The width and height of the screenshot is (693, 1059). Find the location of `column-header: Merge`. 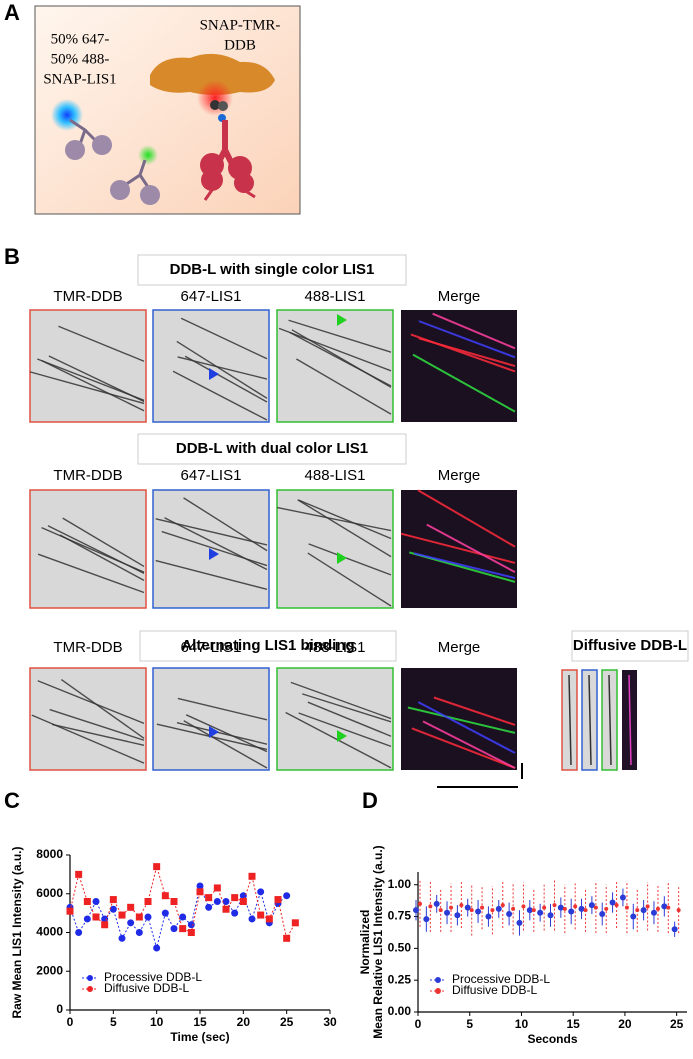

column-header: Merge is located at coordinates (459, 475).